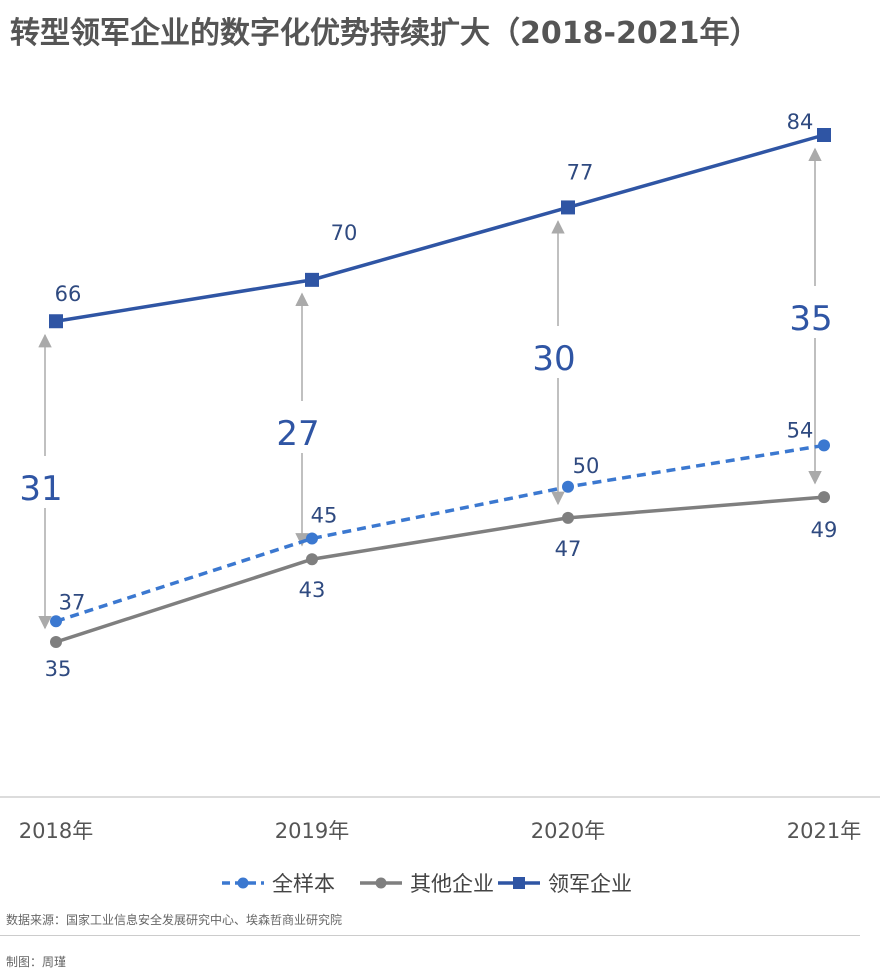 The height and width of the screenshot is (978, 880). I want to click on x-tick-label: 2019年, so click(312, 831).